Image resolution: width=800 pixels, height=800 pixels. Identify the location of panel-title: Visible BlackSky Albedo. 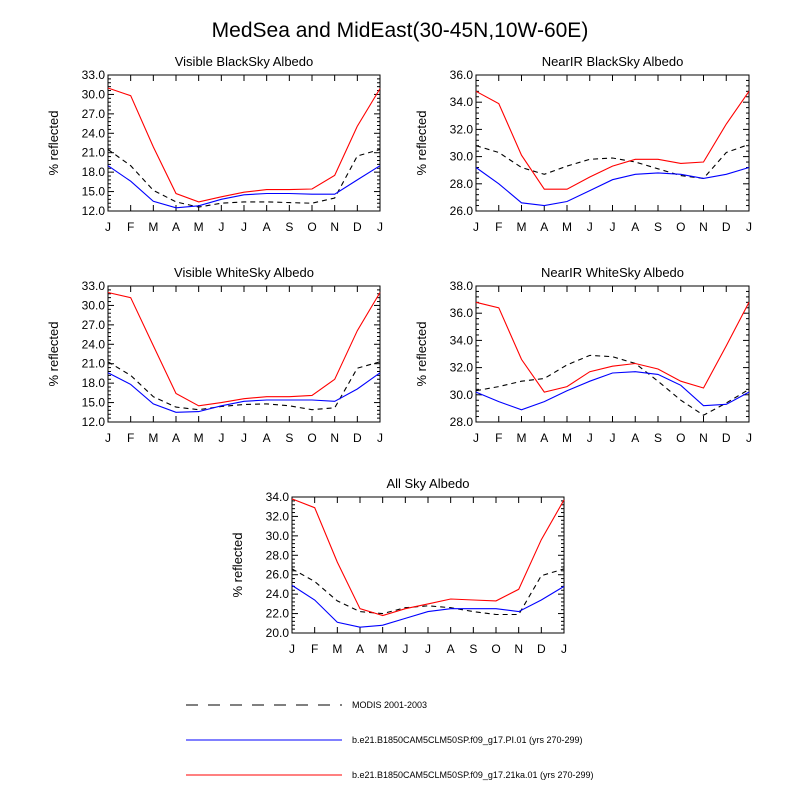
(244, 61).